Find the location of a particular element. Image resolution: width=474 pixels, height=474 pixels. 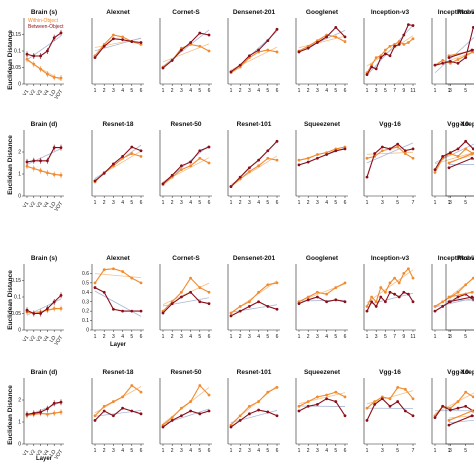

x-axis-label: Layer is located at coordinates (44, 459).